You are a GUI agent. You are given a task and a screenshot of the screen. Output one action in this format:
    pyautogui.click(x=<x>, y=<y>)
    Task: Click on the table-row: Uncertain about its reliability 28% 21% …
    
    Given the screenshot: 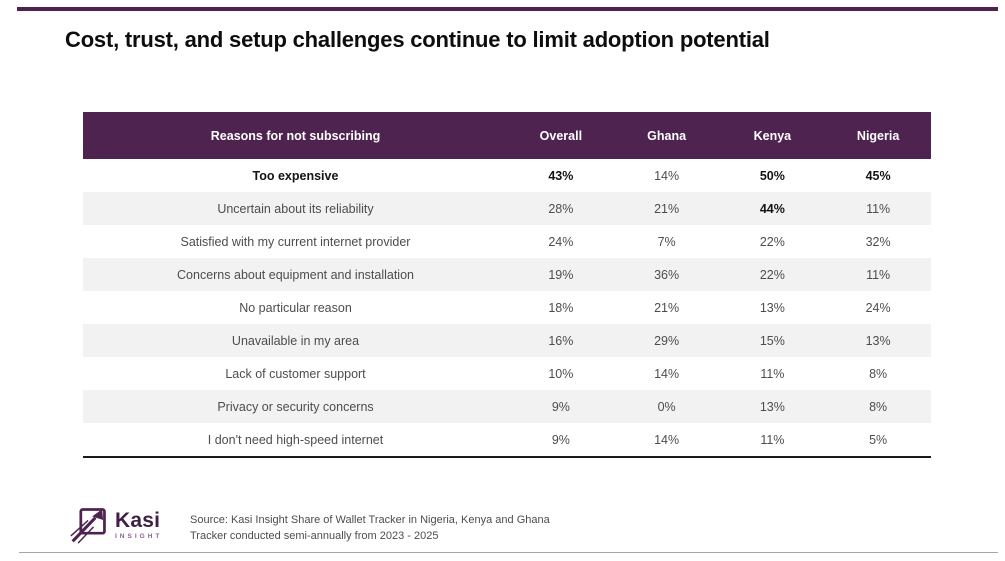 What is the action you would take?
    pyautogui.click(x=507, y=208)
    